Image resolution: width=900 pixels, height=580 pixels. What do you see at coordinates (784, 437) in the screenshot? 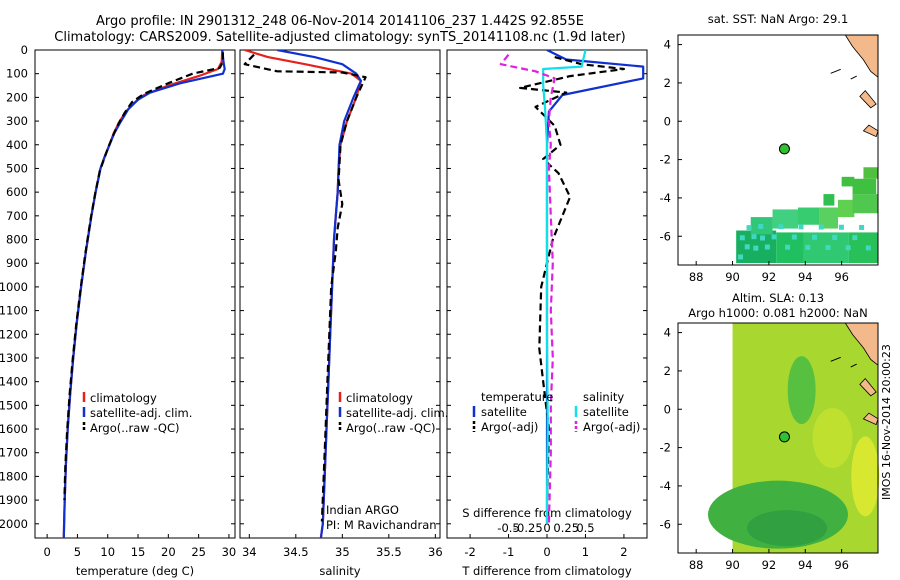
I see `argo-float-marker` at bounding box center [784, 437].